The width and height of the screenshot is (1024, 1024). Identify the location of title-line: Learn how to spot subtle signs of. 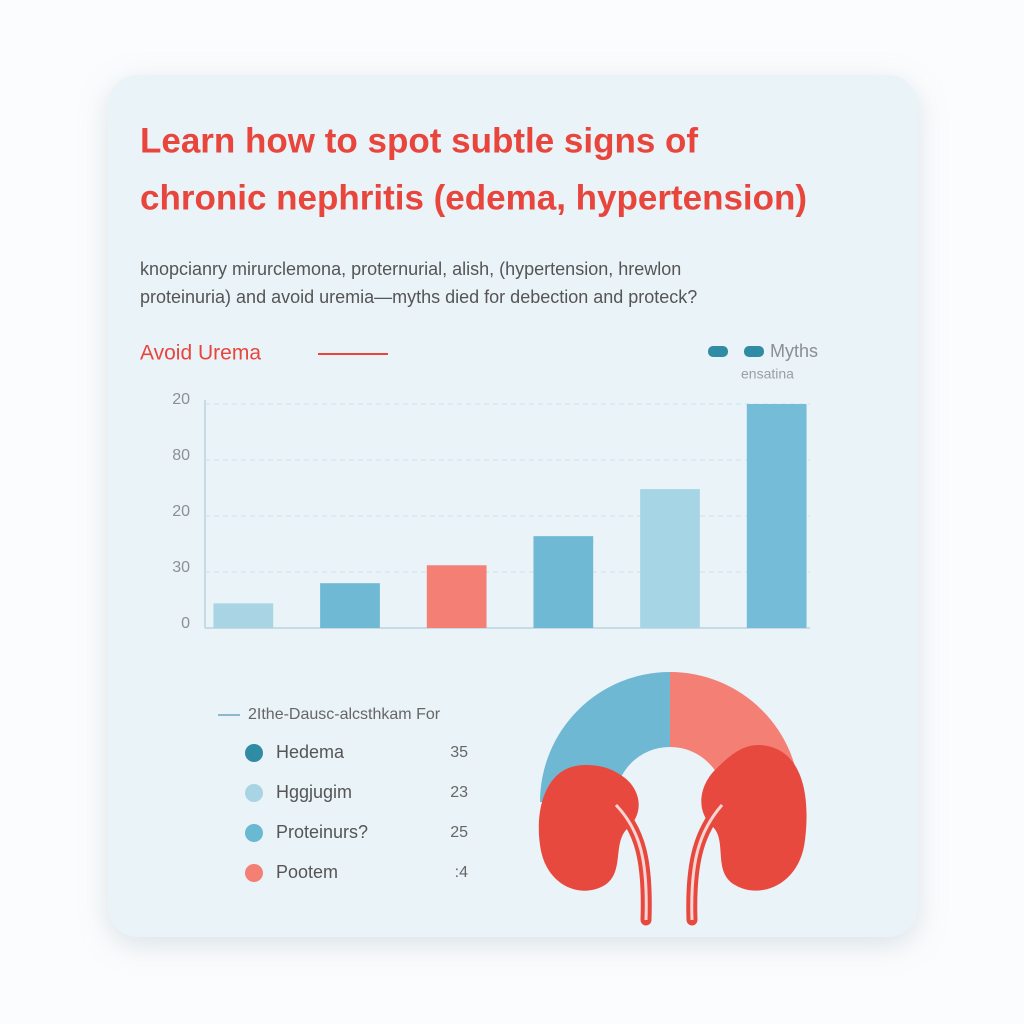
(419, 140).